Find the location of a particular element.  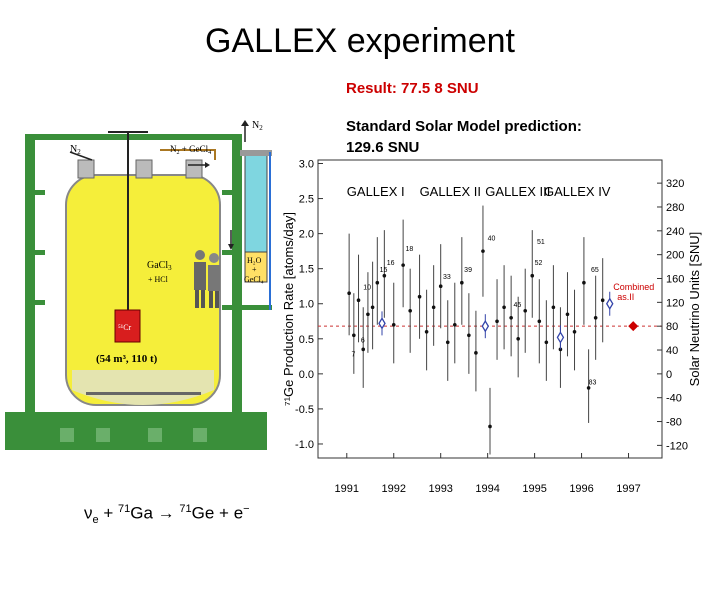

period-label: GALLEX IV is located at coordinates (577, 191).